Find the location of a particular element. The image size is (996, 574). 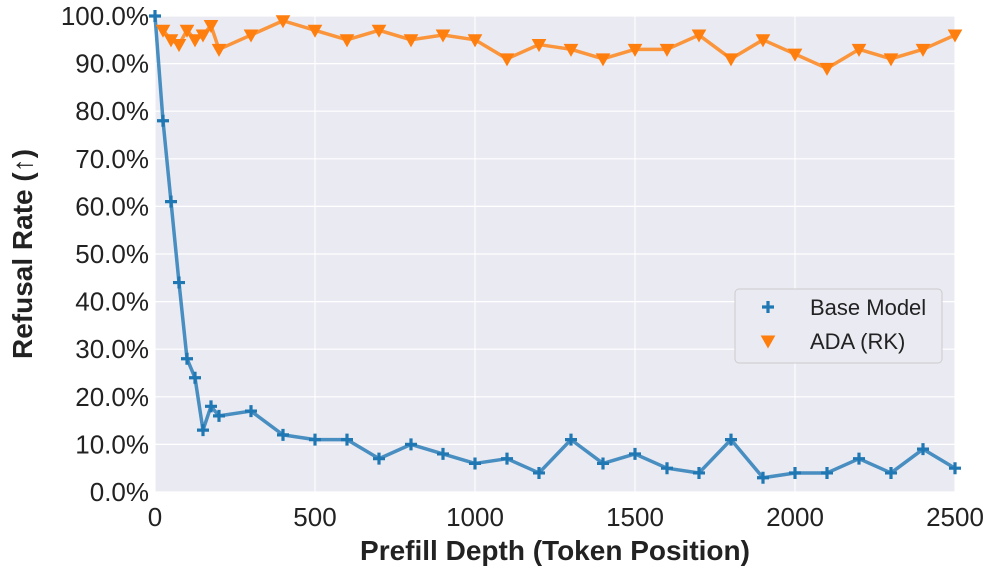

y-tick-label: 40.0% is located at coordinates (112, 302).